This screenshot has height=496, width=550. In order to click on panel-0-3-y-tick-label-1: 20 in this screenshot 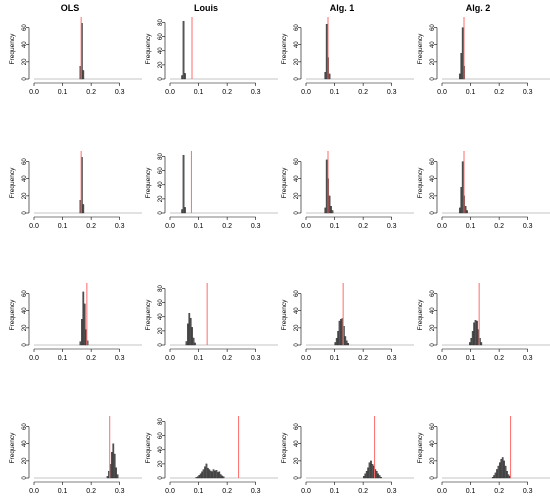, I will do `click(433, 61)`.